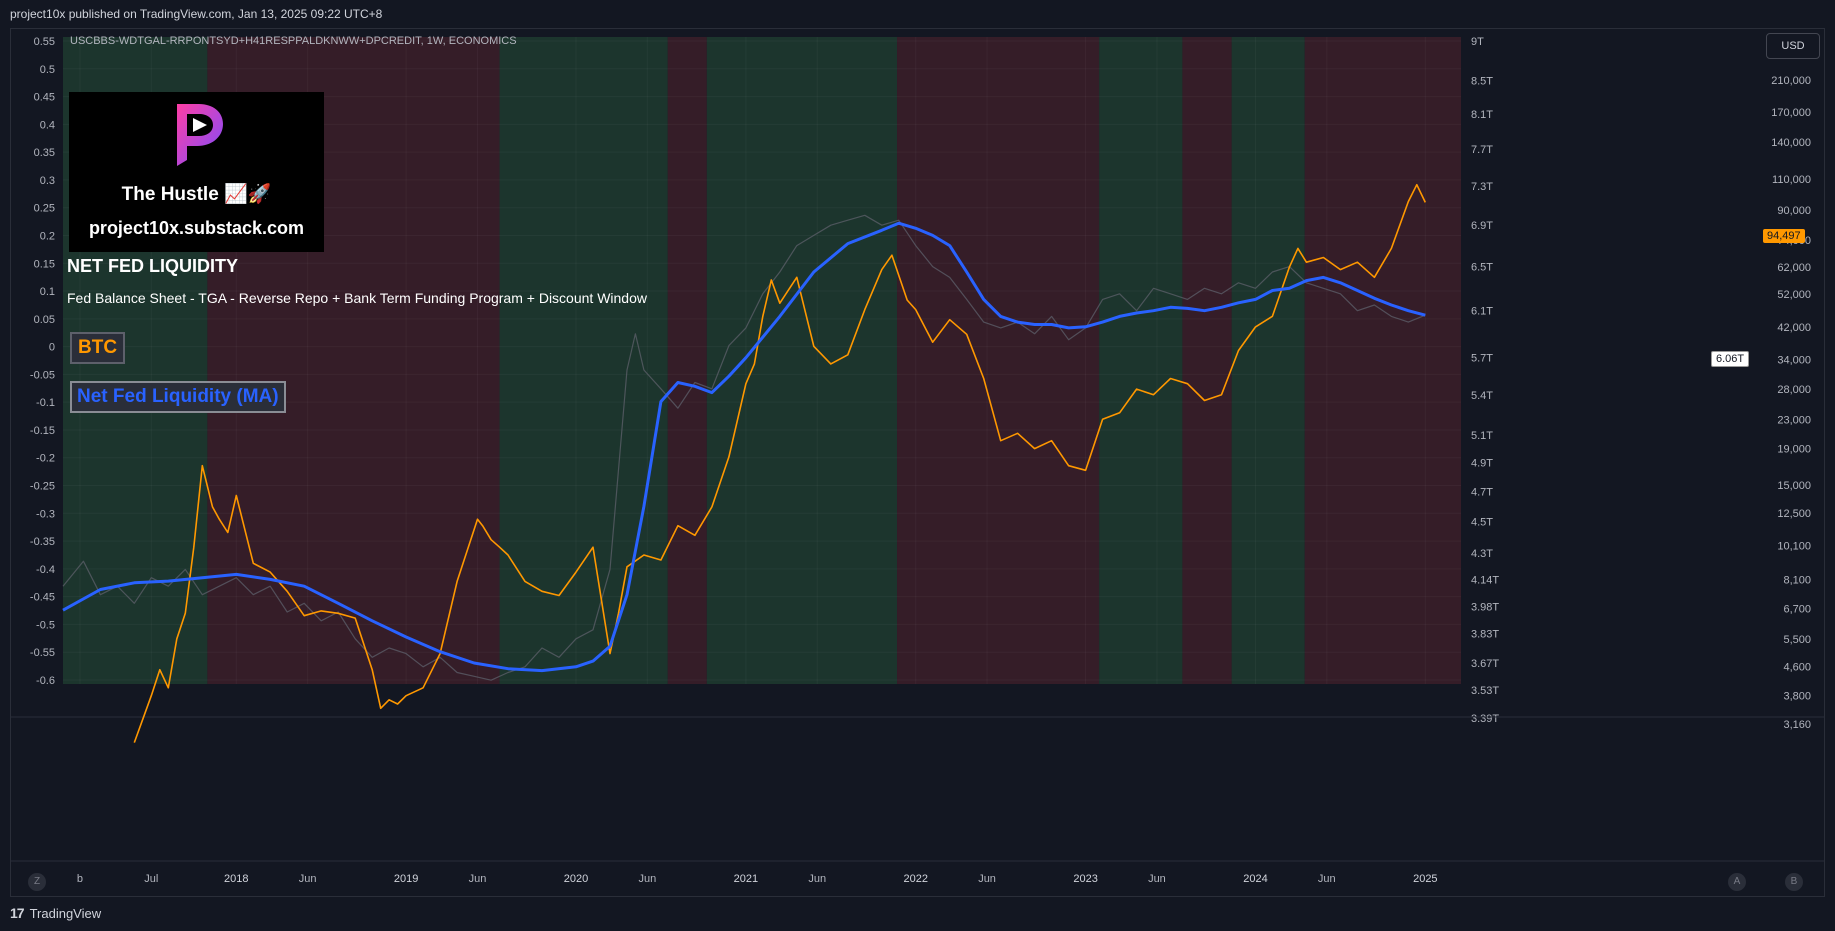 The height and width of the screenshot is (931, 1835). Describe the element at coordinates (1737, 882) in the screenshot. I see `auto-scale-button: A` at that location.